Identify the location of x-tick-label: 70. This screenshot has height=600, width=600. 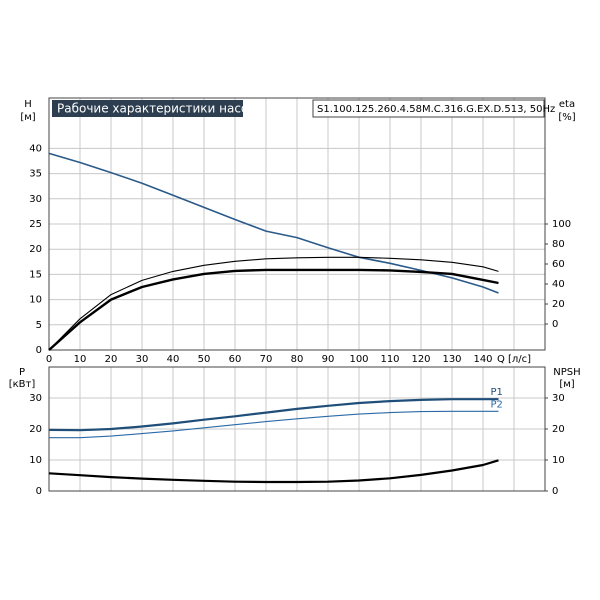
(266, 359).